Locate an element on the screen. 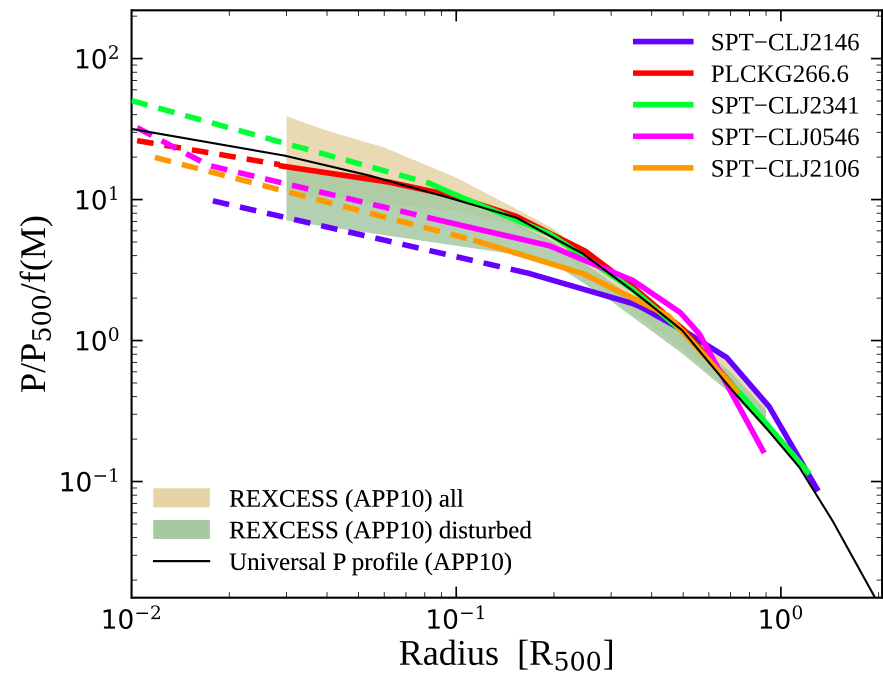 Image resolution: width=883 pixels, height=687 pixels. legend-label: SPT−CLJ2146 is located at coordinates (785, 42).